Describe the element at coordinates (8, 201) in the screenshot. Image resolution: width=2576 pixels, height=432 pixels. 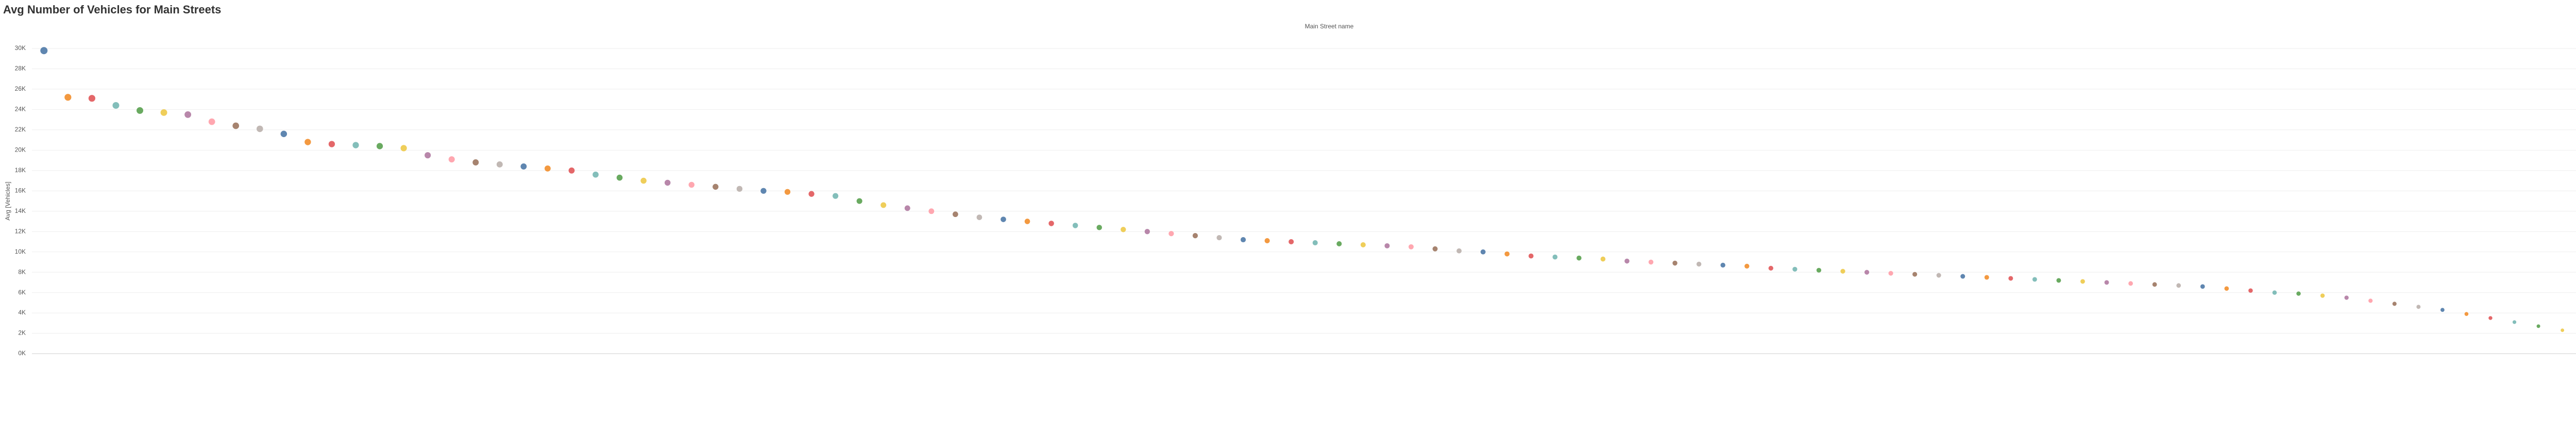
I see `y-axis-title: Avg [Vehicles]` at that location.